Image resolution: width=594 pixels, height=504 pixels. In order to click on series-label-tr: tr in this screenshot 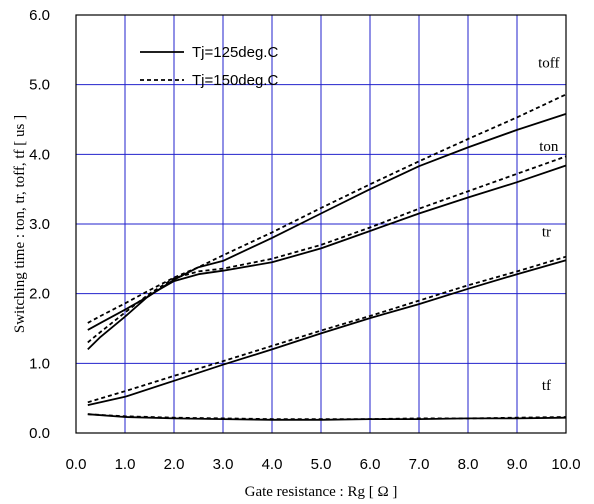, I will do `click(546, 233)`.